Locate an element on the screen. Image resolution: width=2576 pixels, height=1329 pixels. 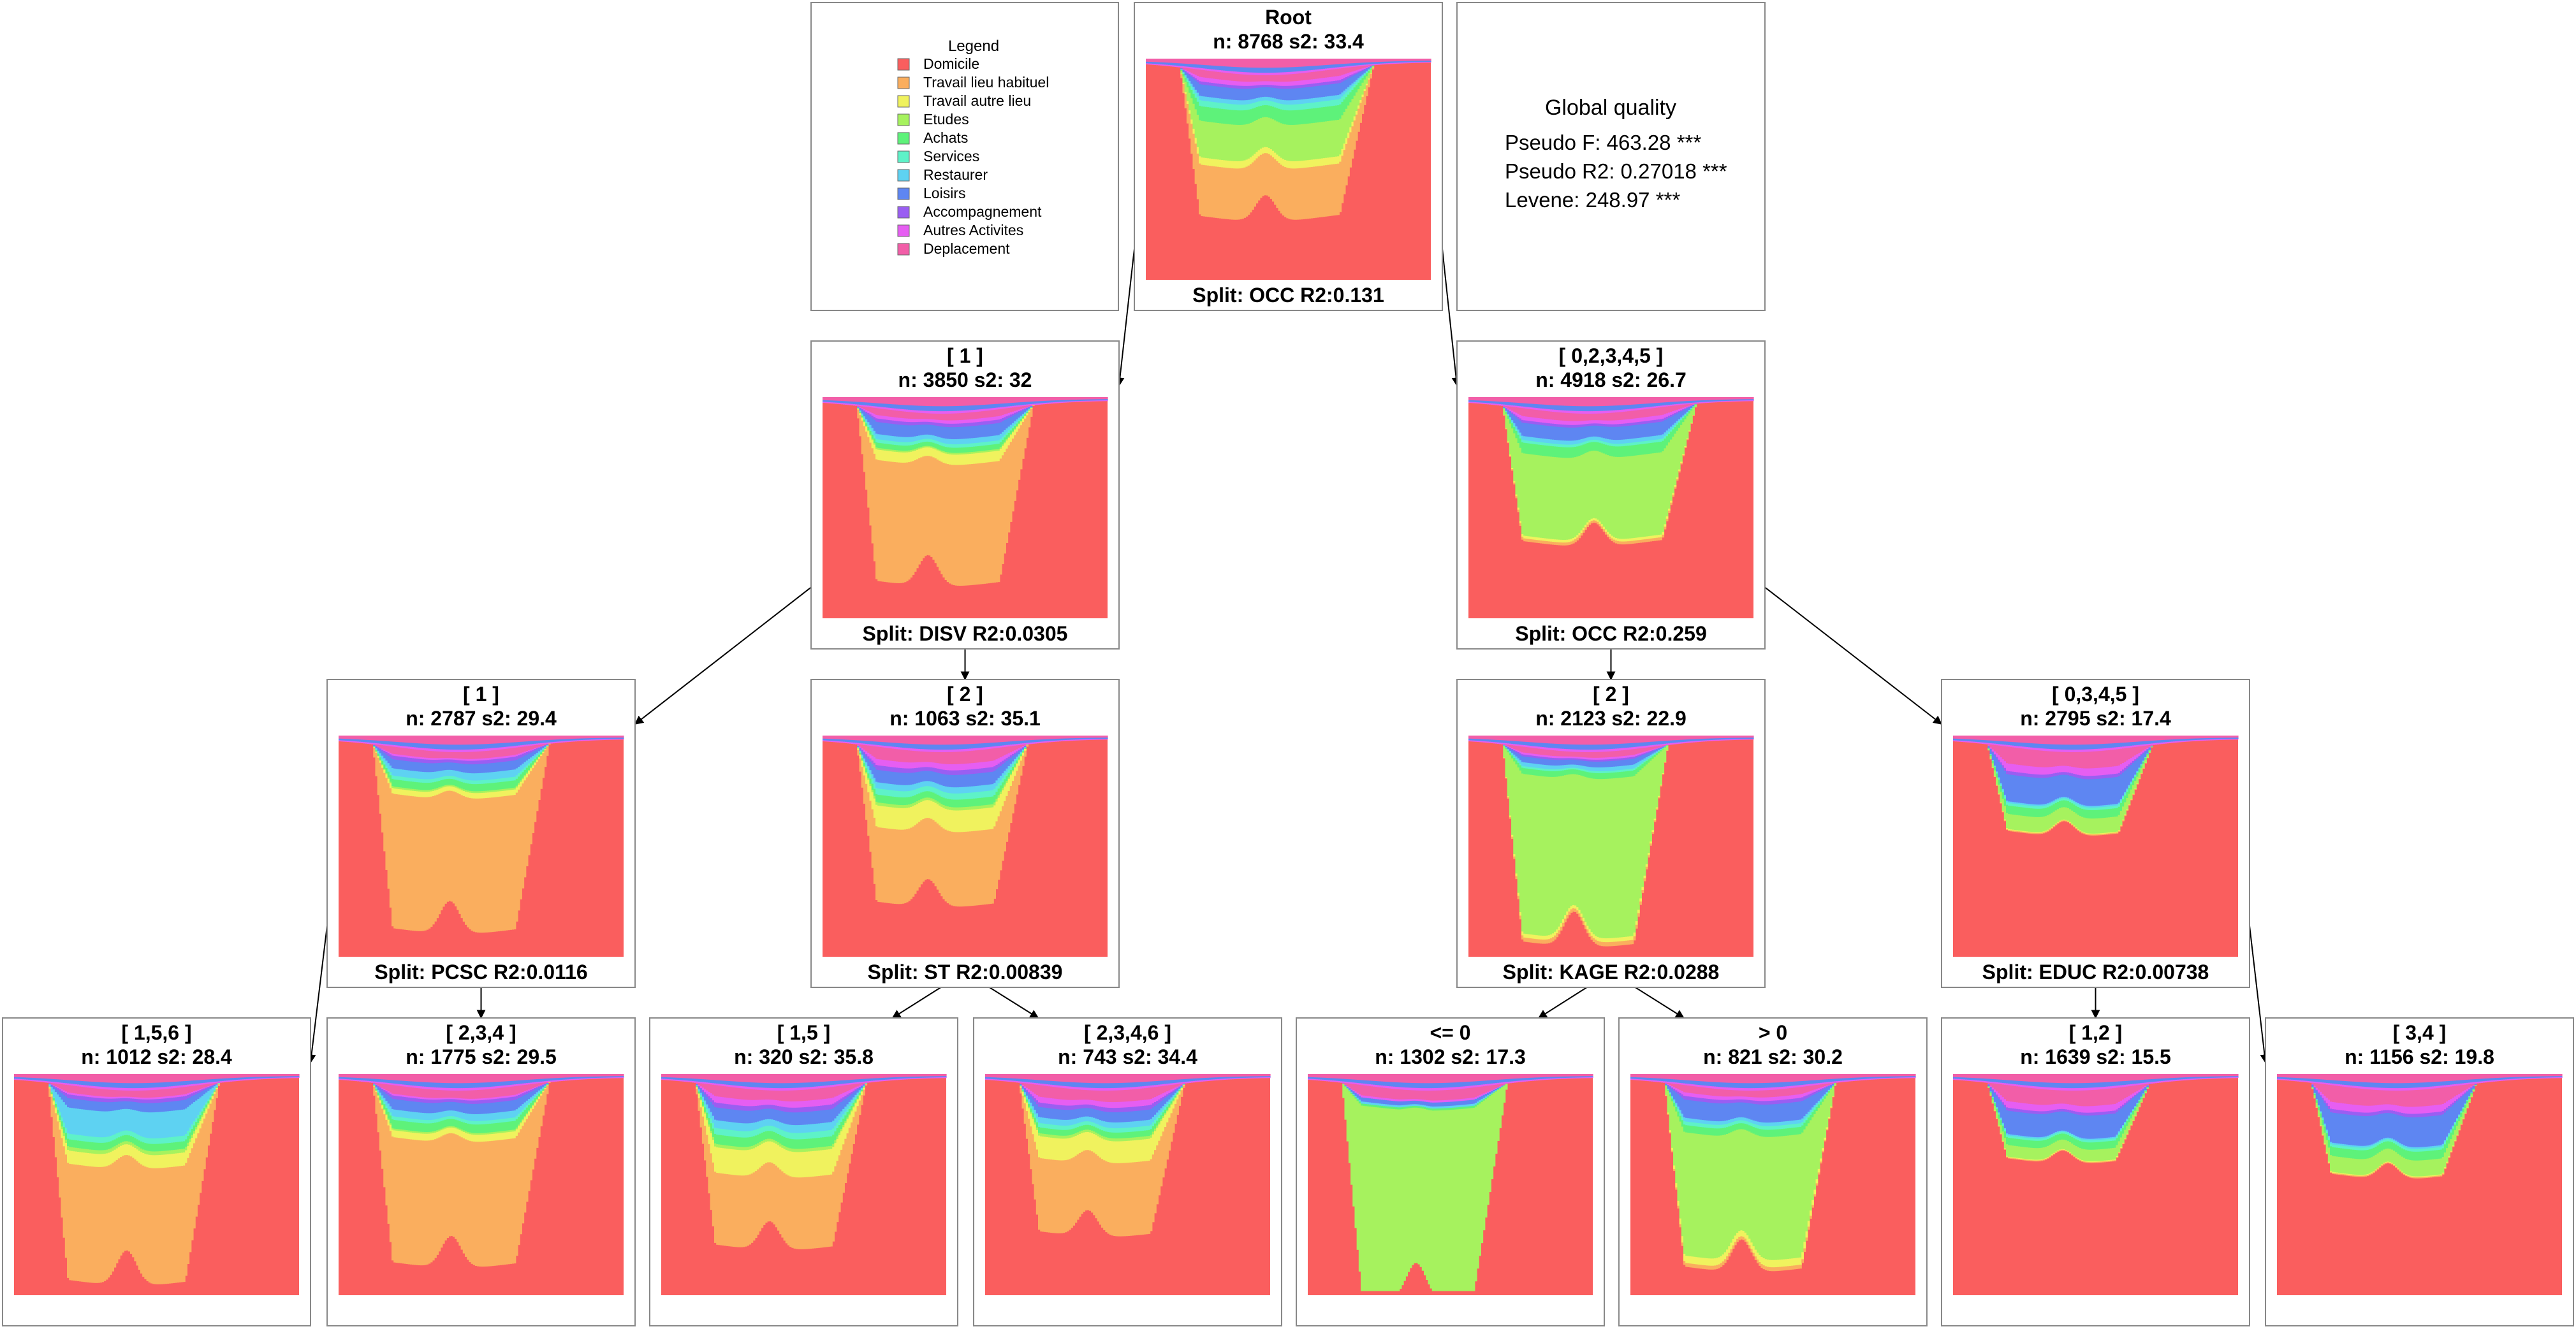
state-distribution-plot is located at coordinates (1288, 169).